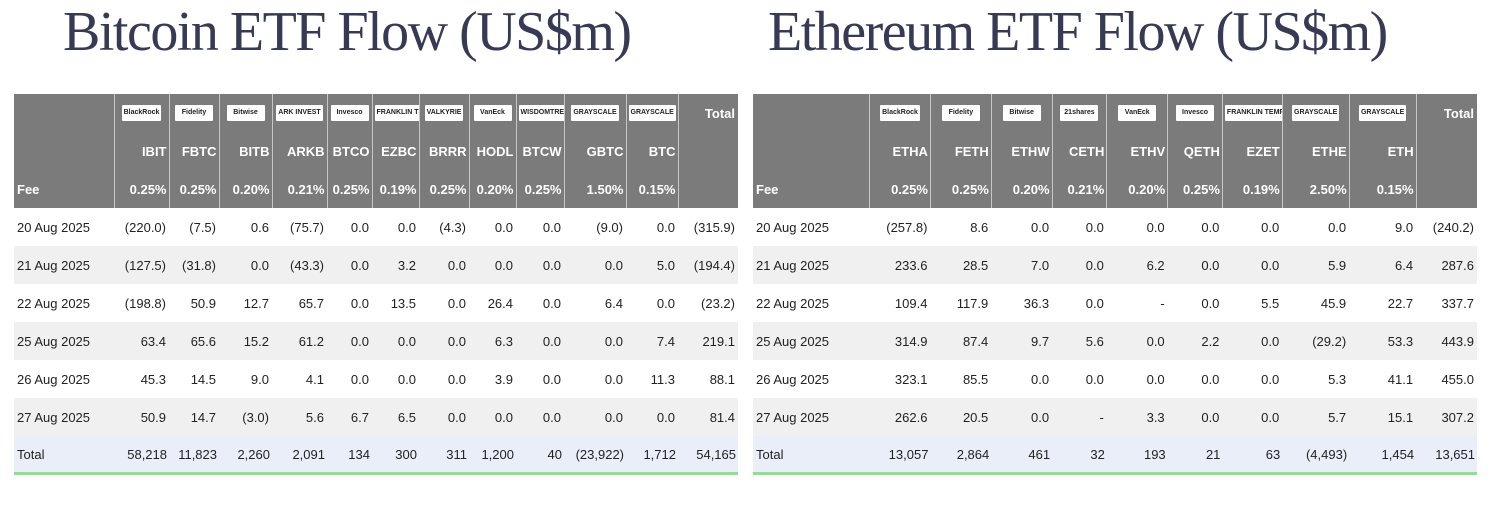 This screenshot has width=1490, height=512. I want to click on flow-cell: 20.5, so click(961, 417).